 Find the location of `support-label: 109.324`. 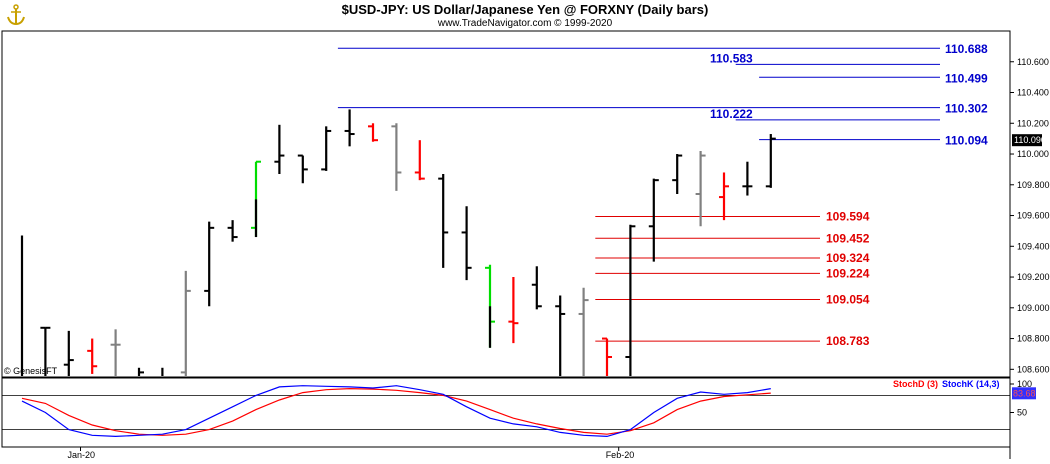

support-label: 109.324 is located at coordinates (848, 258).